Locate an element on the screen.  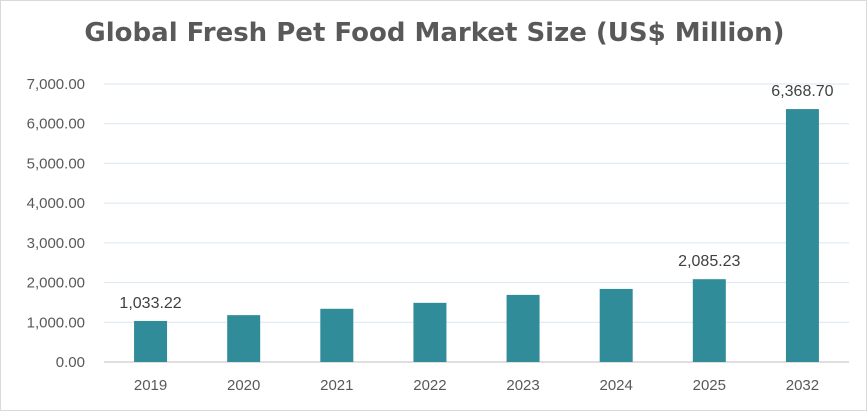
y-tick-label: 6,000.00 is located at coordinates (56, 124).